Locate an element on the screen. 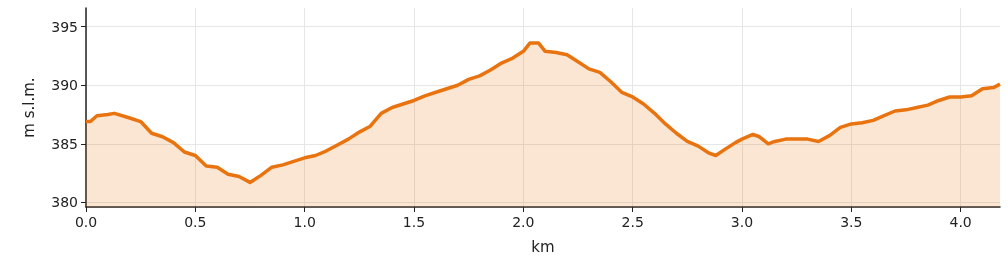  y-tick-label: 385 is located at coordinates (64, 143).